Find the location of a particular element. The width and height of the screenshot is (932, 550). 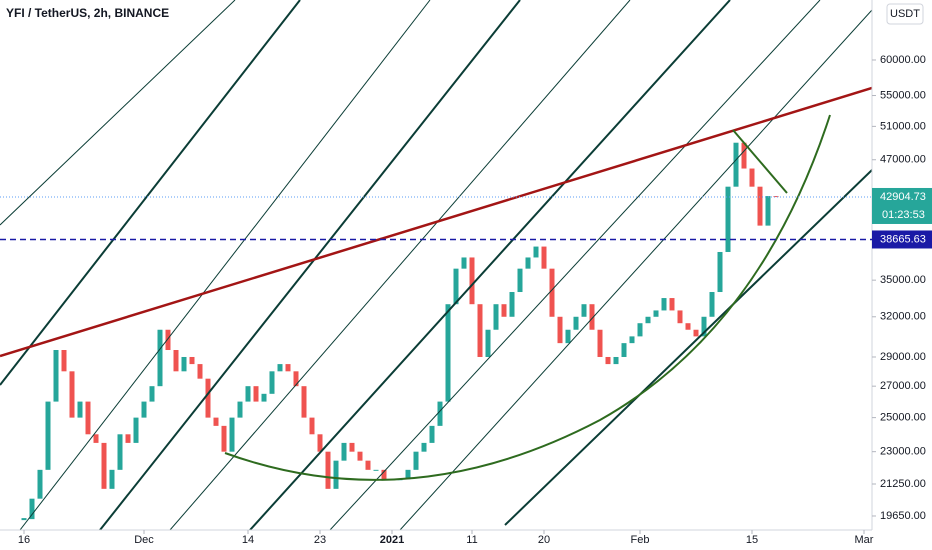

y-tick-label: 55000.00 is located at coordinates (903, 95).